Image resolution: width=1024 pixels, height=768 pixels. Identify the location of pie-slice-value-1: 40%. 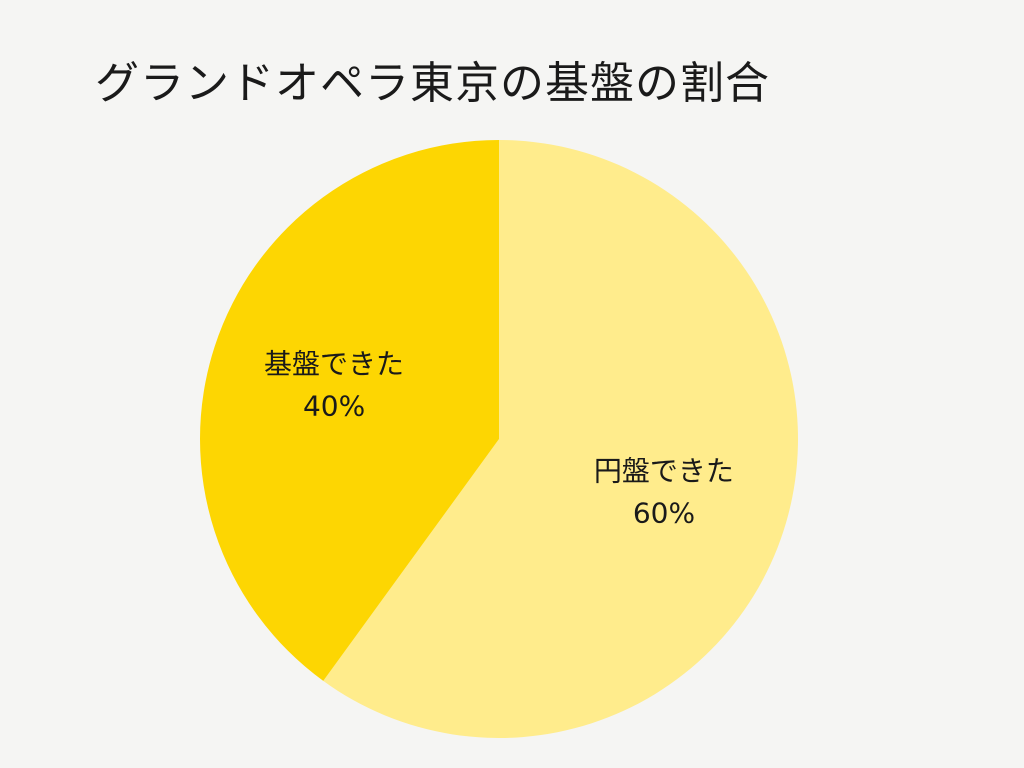
(334, 405).